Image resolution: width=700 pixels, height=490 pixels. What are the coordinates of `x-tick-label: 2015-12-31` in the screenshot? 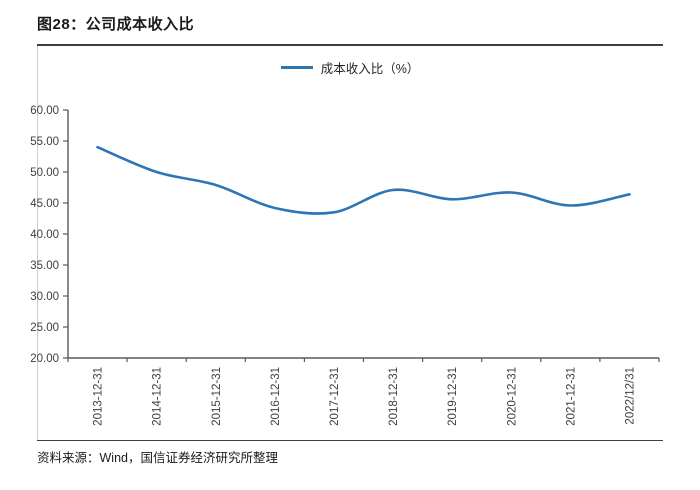 It's located at (217, 396).